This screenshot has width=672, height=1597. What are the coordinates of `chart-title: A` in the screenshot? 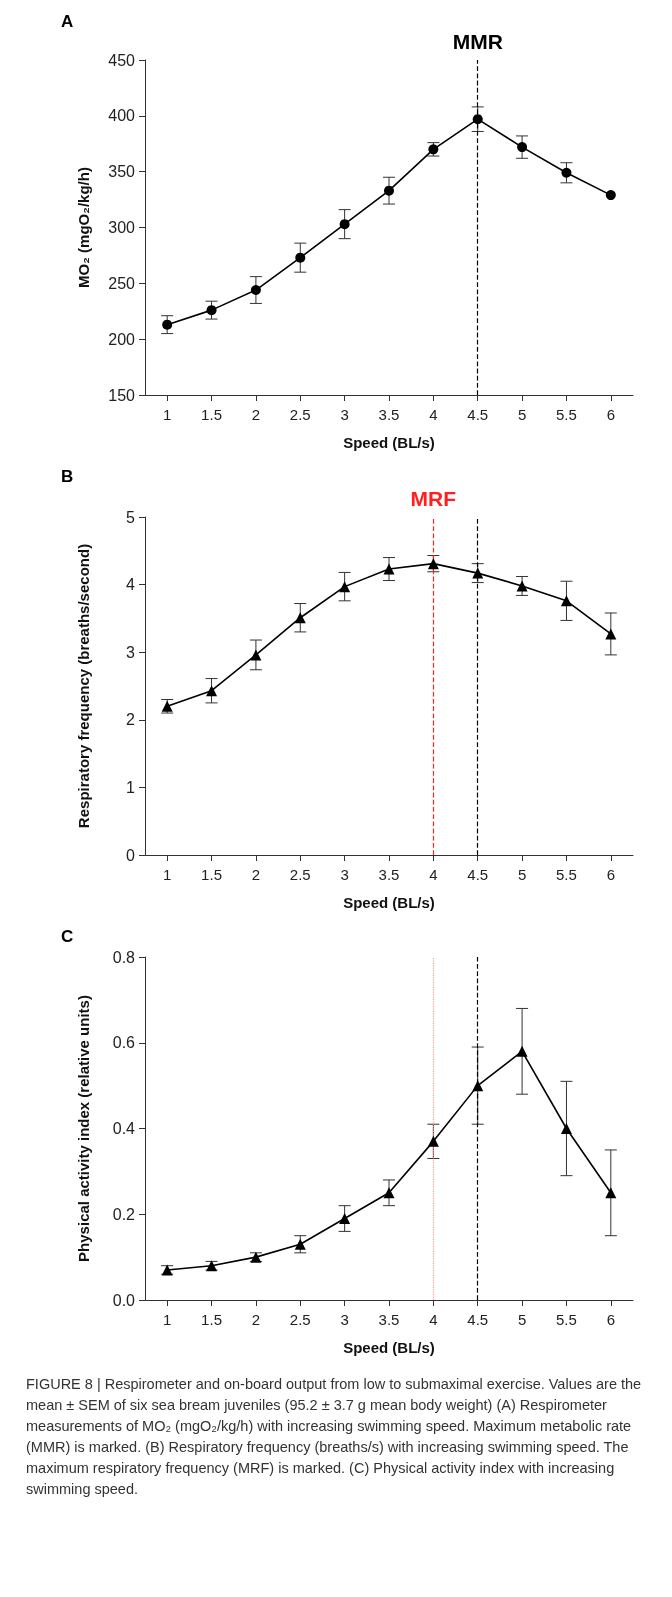 It's located at (67, 21).